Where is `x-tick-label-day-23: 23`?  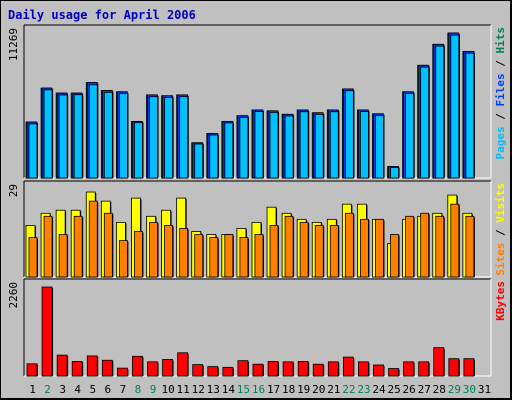
x-tick-label-day-23: 23 is located at coordinates (363, 389).